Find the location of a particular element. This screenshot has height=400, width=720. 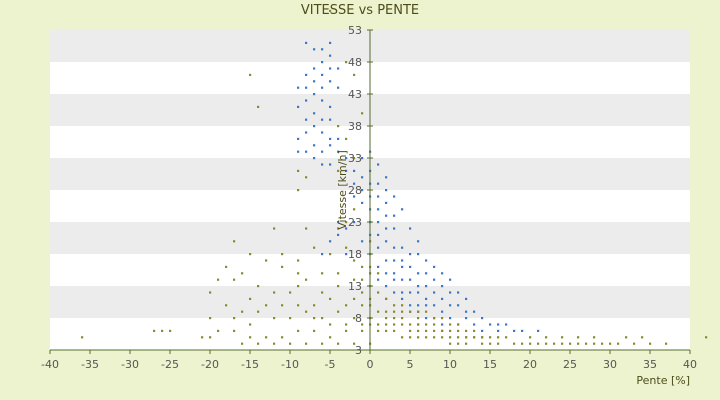

y-tick-label: 8 is located at coordinates (358, 318).